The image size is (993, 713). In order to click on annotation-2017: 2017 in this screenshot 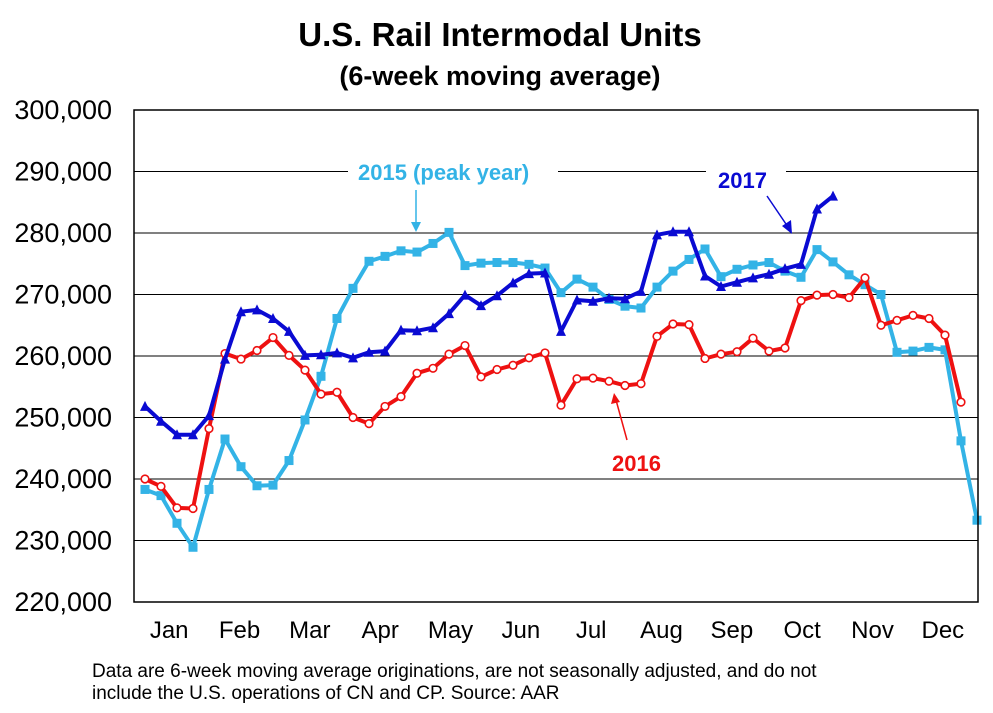, I will do `click(749, 199)`.